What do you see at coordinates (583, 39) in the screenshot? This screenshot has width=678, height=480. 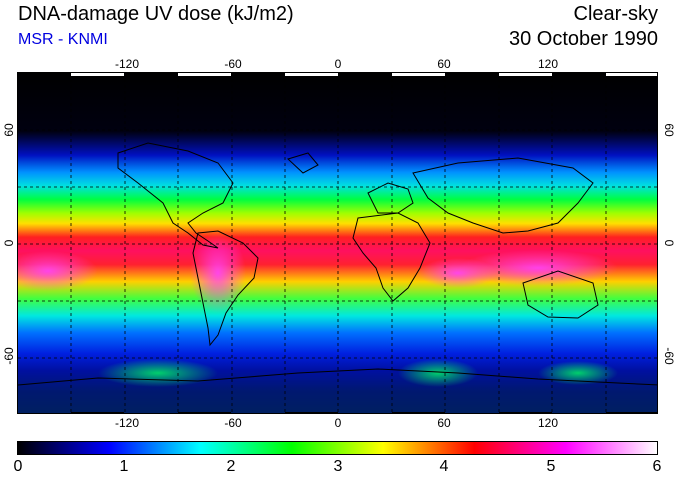 I see `map-date: 30 October 1990` at bounding box center [583, 39].